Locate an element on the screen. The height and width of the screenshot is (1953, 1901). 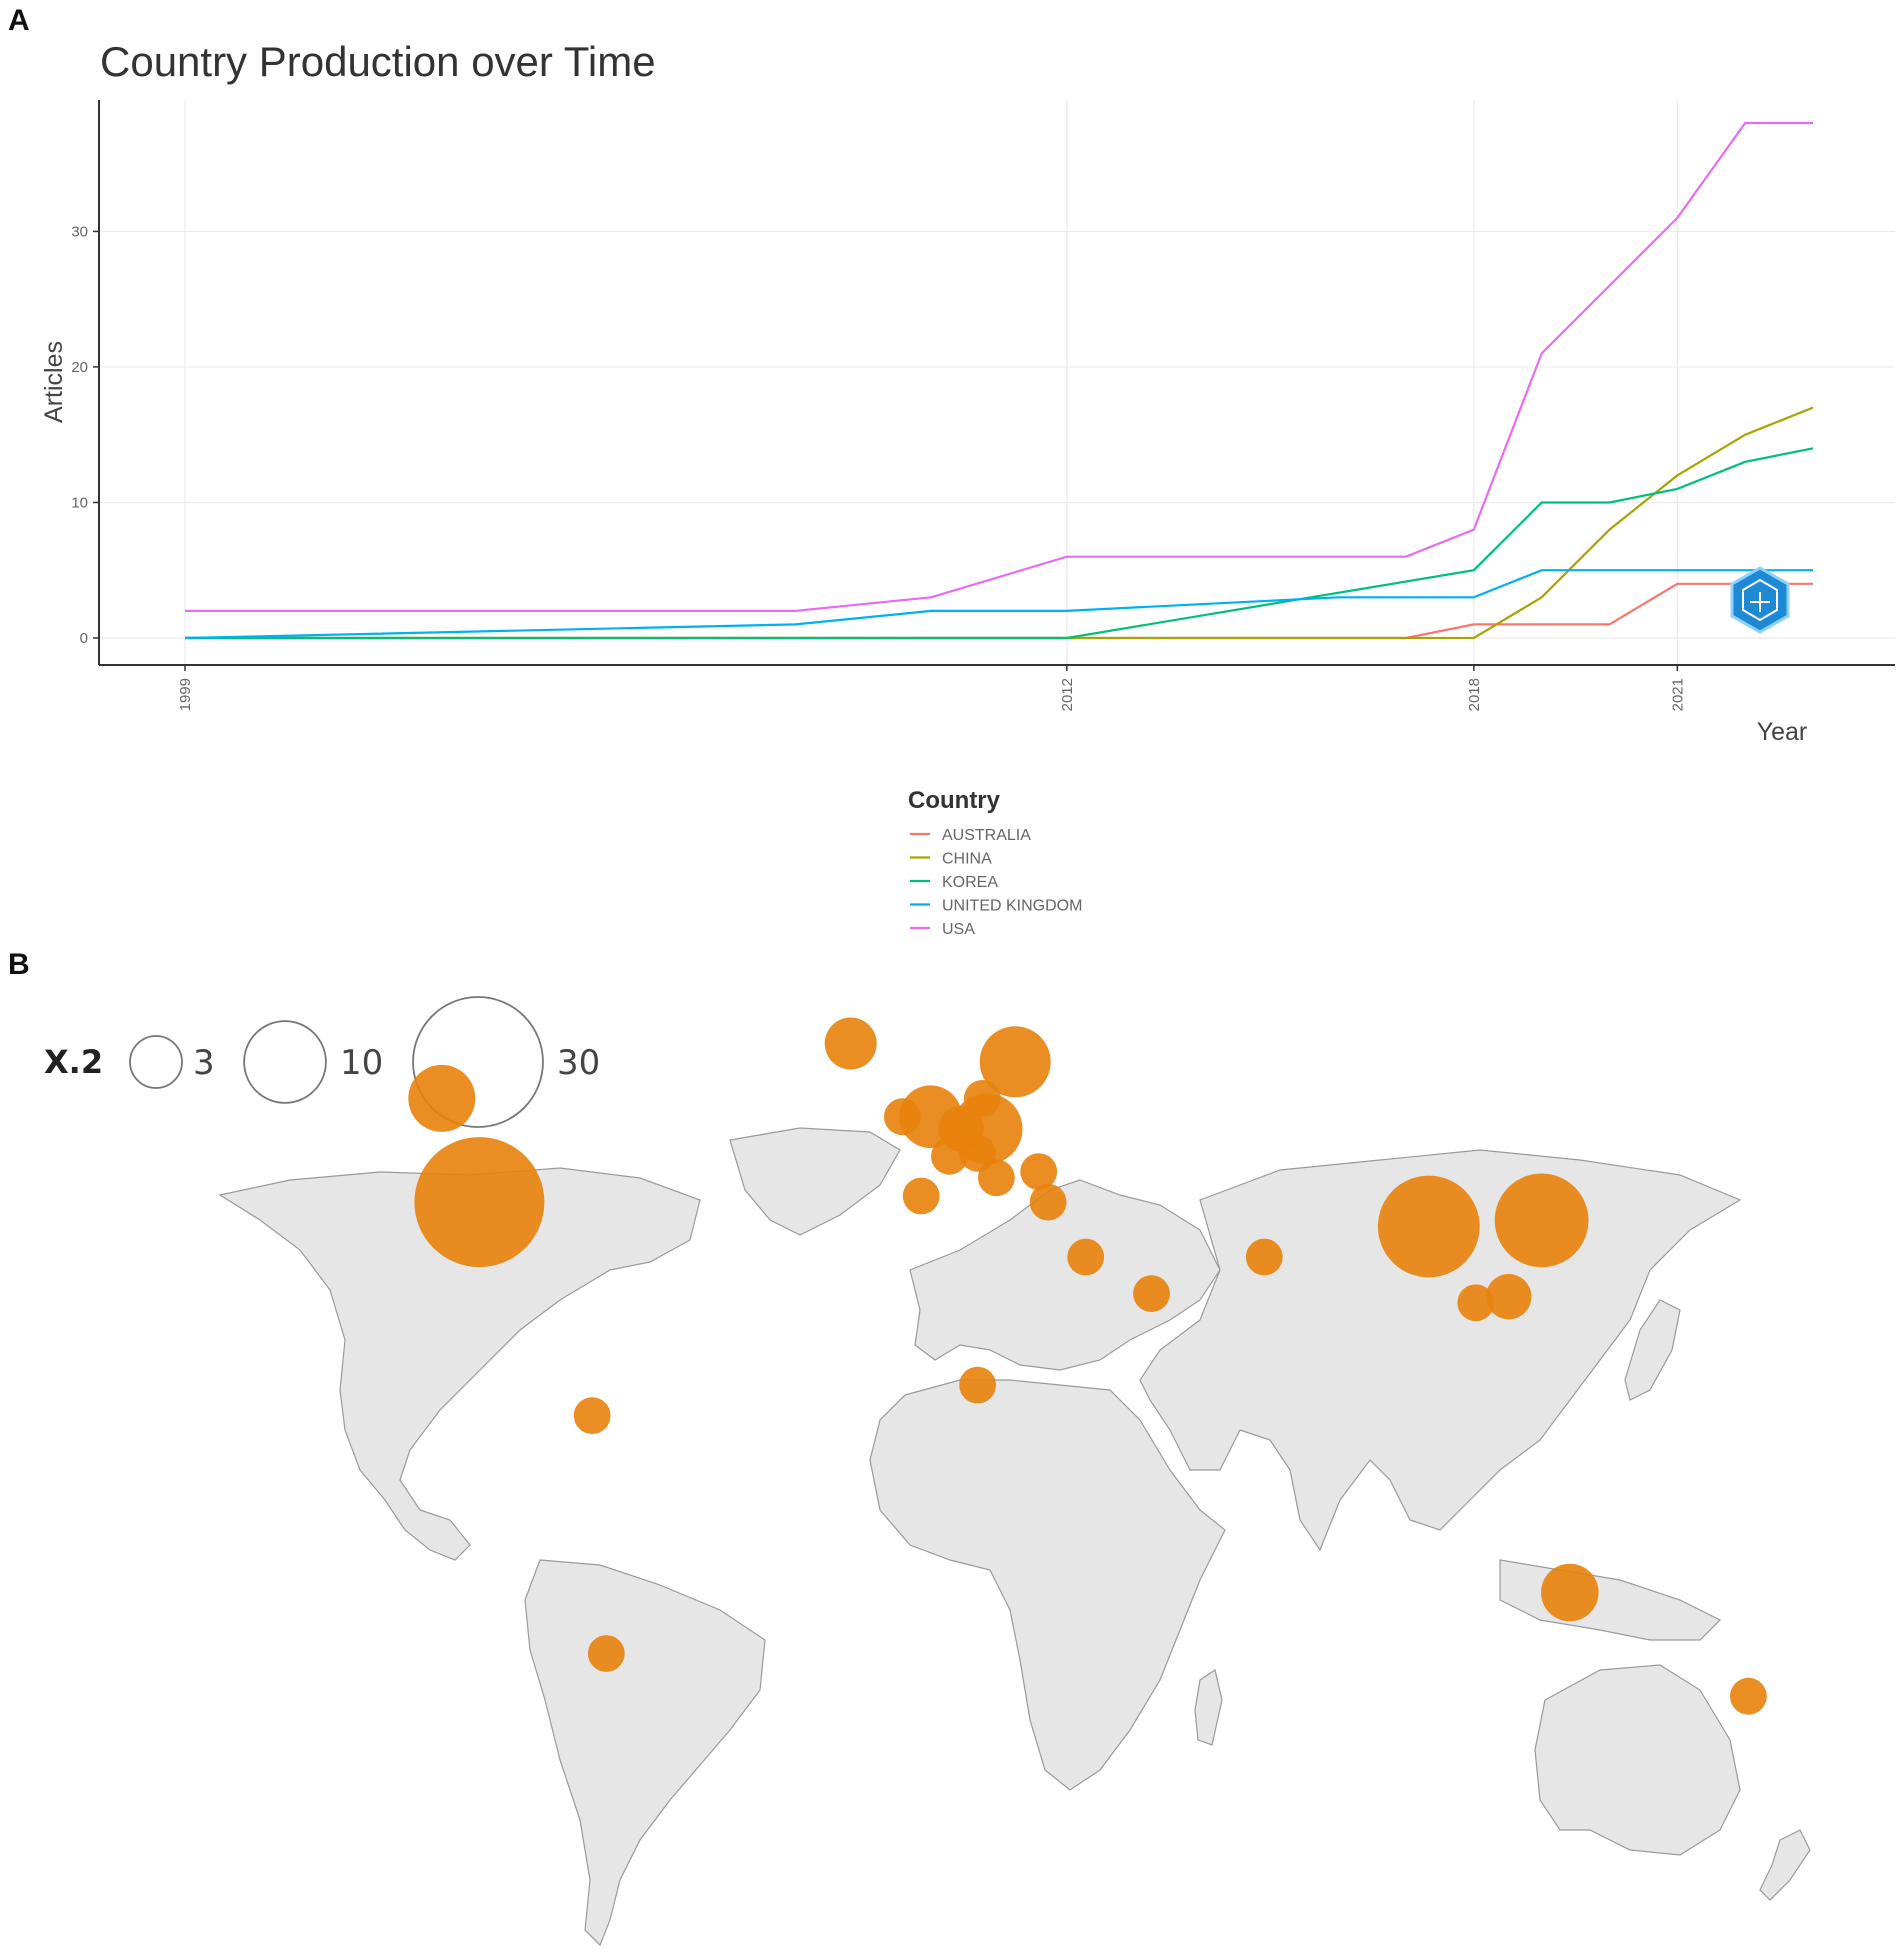
legend-item-korea: KOREA is located at coordinates (954, 882).